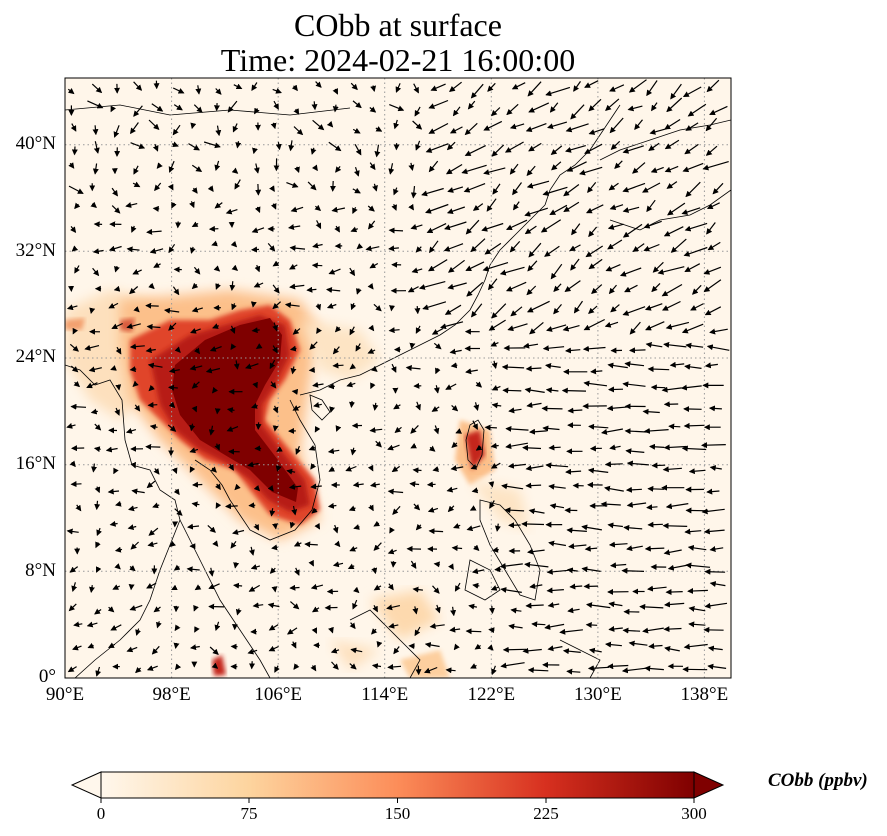  What do you see at coordinates (35, 250) in the screenshot?
I see `y-tick-label: 32°N` at bounding box center [35, 250].